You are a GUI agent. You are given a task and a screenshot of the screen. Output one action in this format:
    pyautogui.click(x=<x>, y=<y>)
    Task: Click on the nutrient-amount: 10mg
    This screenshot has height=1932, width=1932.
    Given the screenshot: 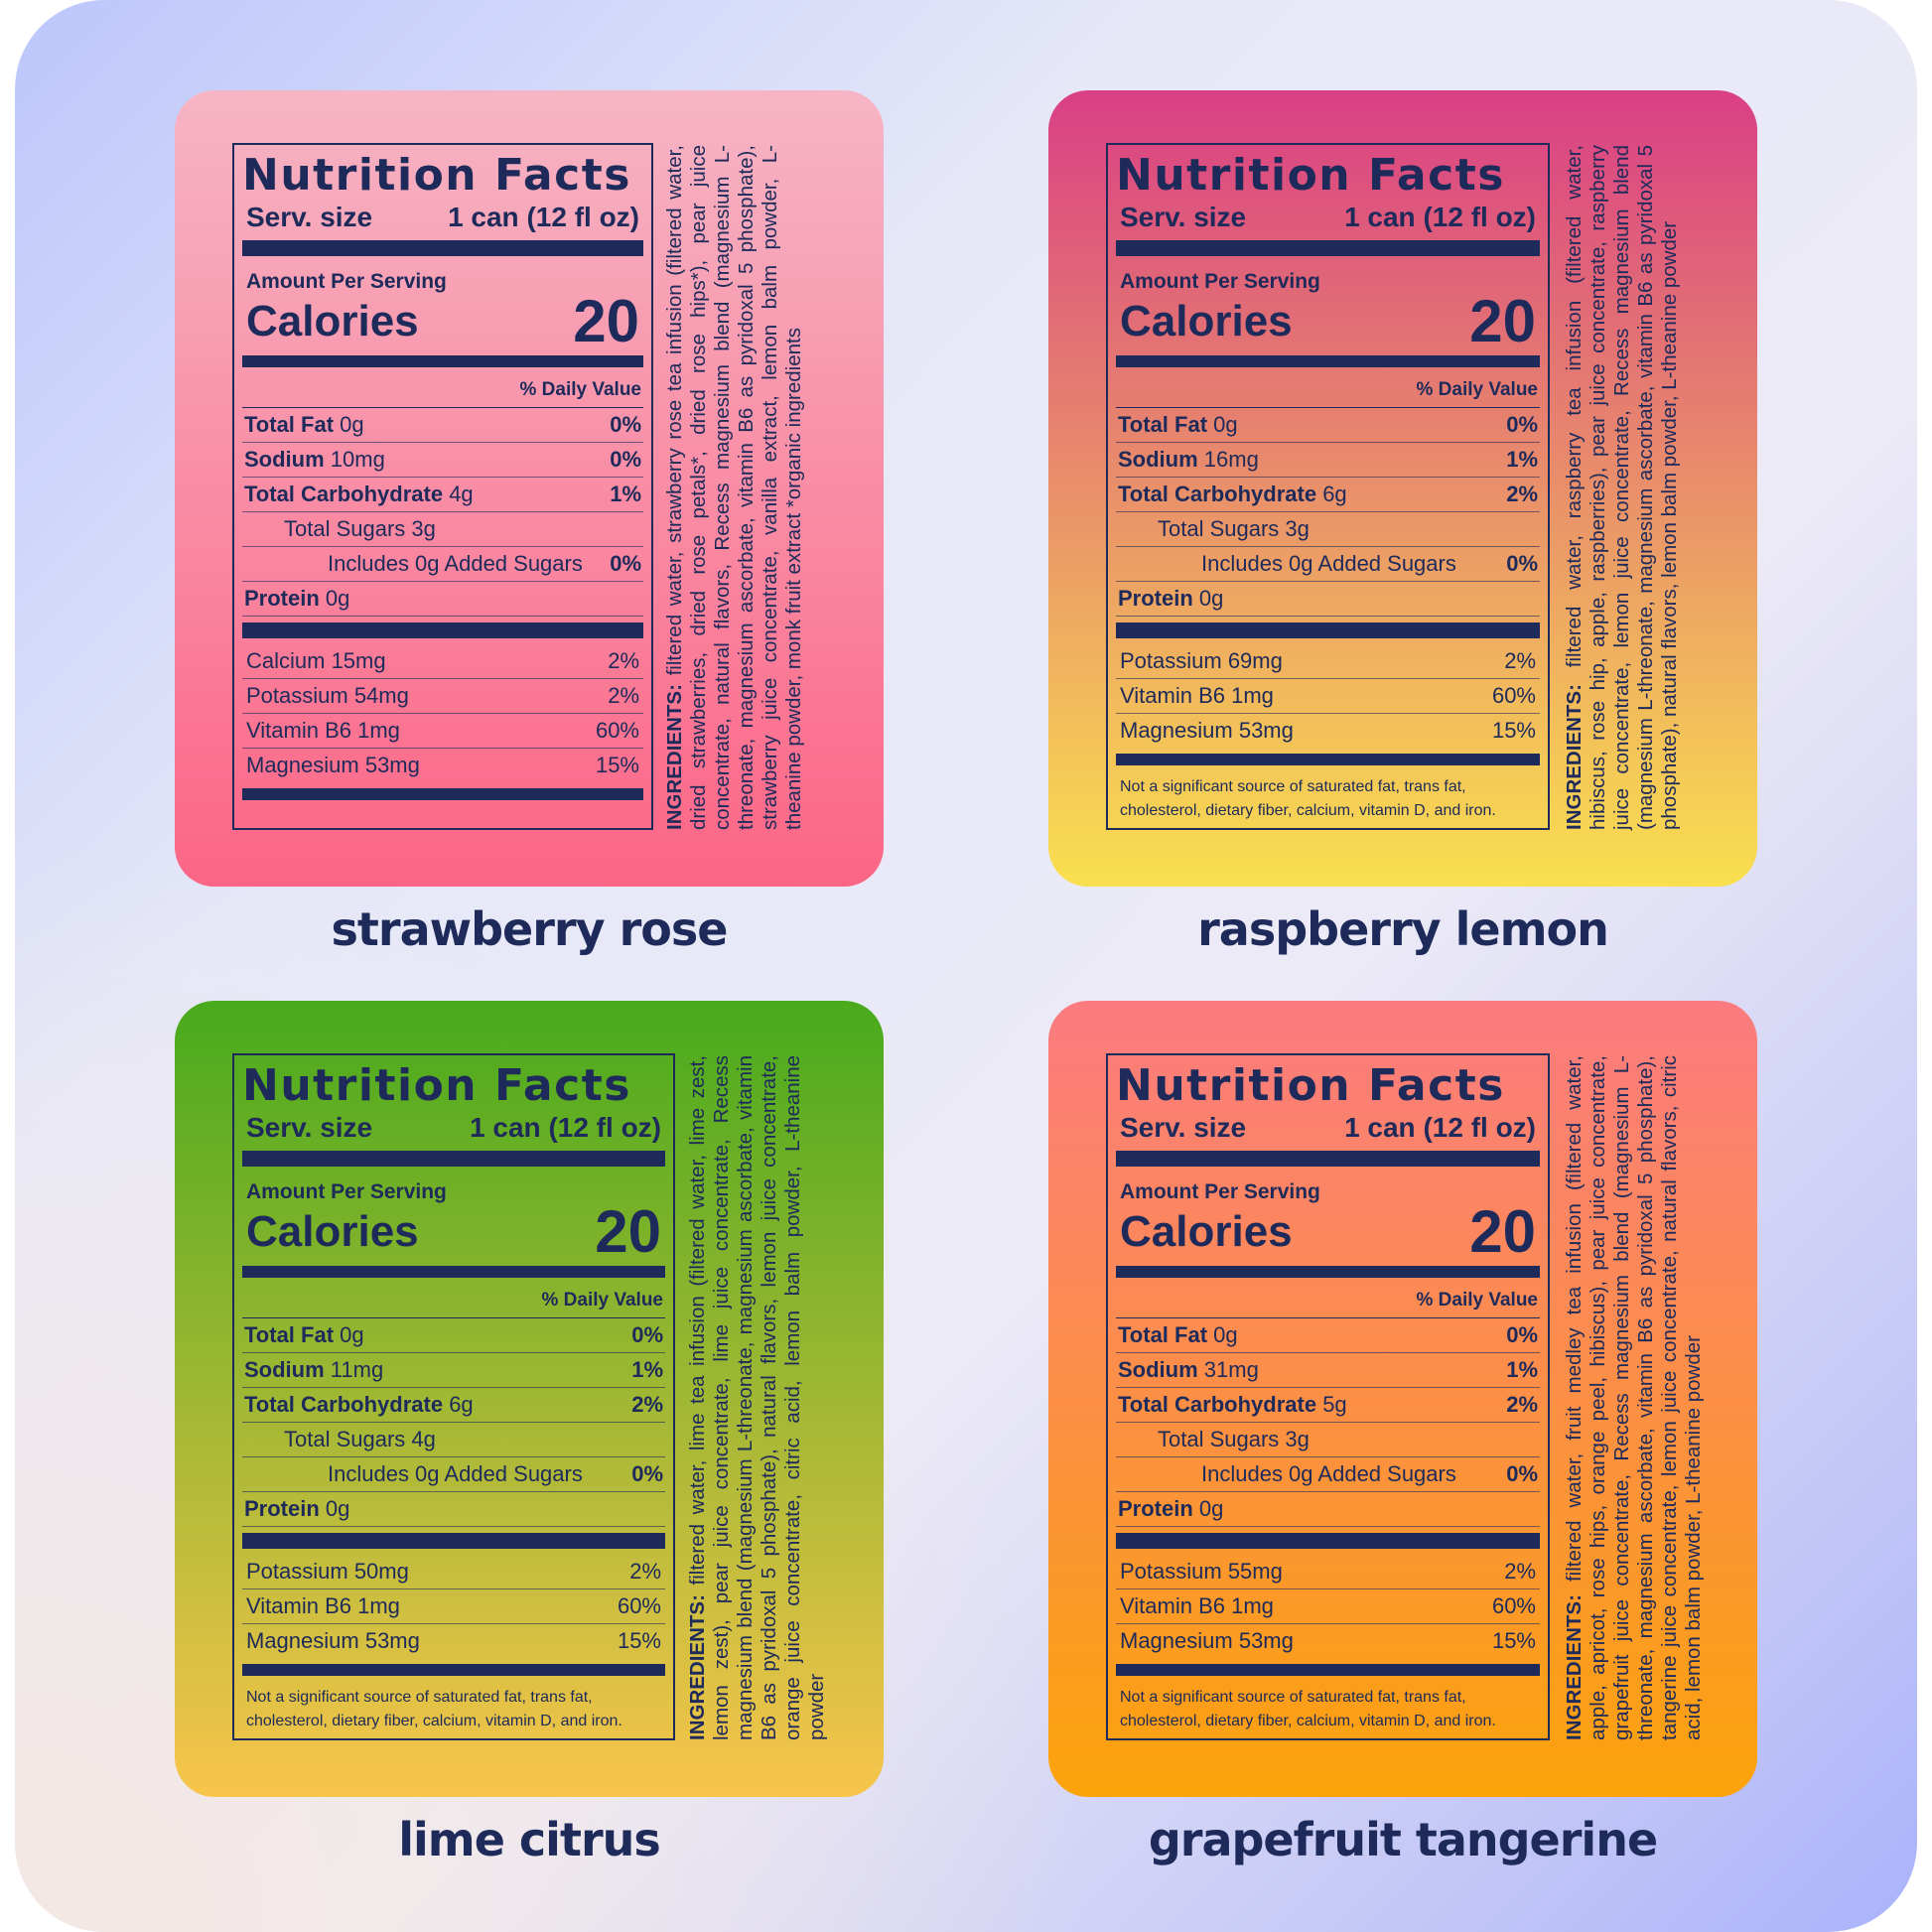 What is the action you would take?
    pyautogui.click(x=357, y=460)
    